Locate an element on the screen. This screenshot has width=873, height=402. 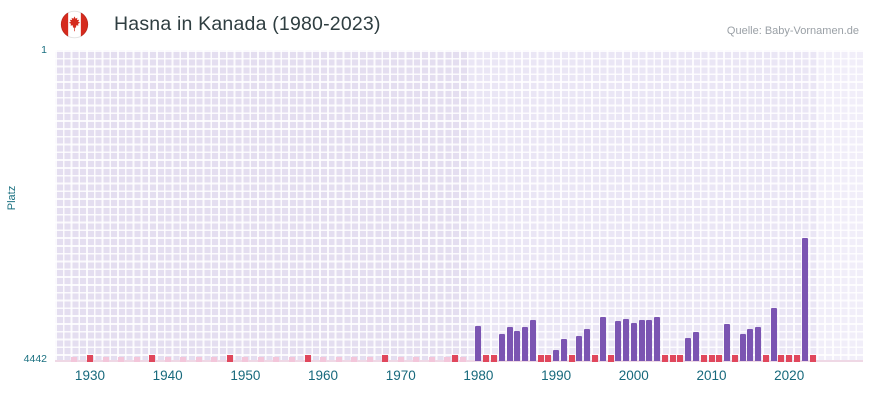
unranked-marker-2004 is located at coordinates (664, 358).